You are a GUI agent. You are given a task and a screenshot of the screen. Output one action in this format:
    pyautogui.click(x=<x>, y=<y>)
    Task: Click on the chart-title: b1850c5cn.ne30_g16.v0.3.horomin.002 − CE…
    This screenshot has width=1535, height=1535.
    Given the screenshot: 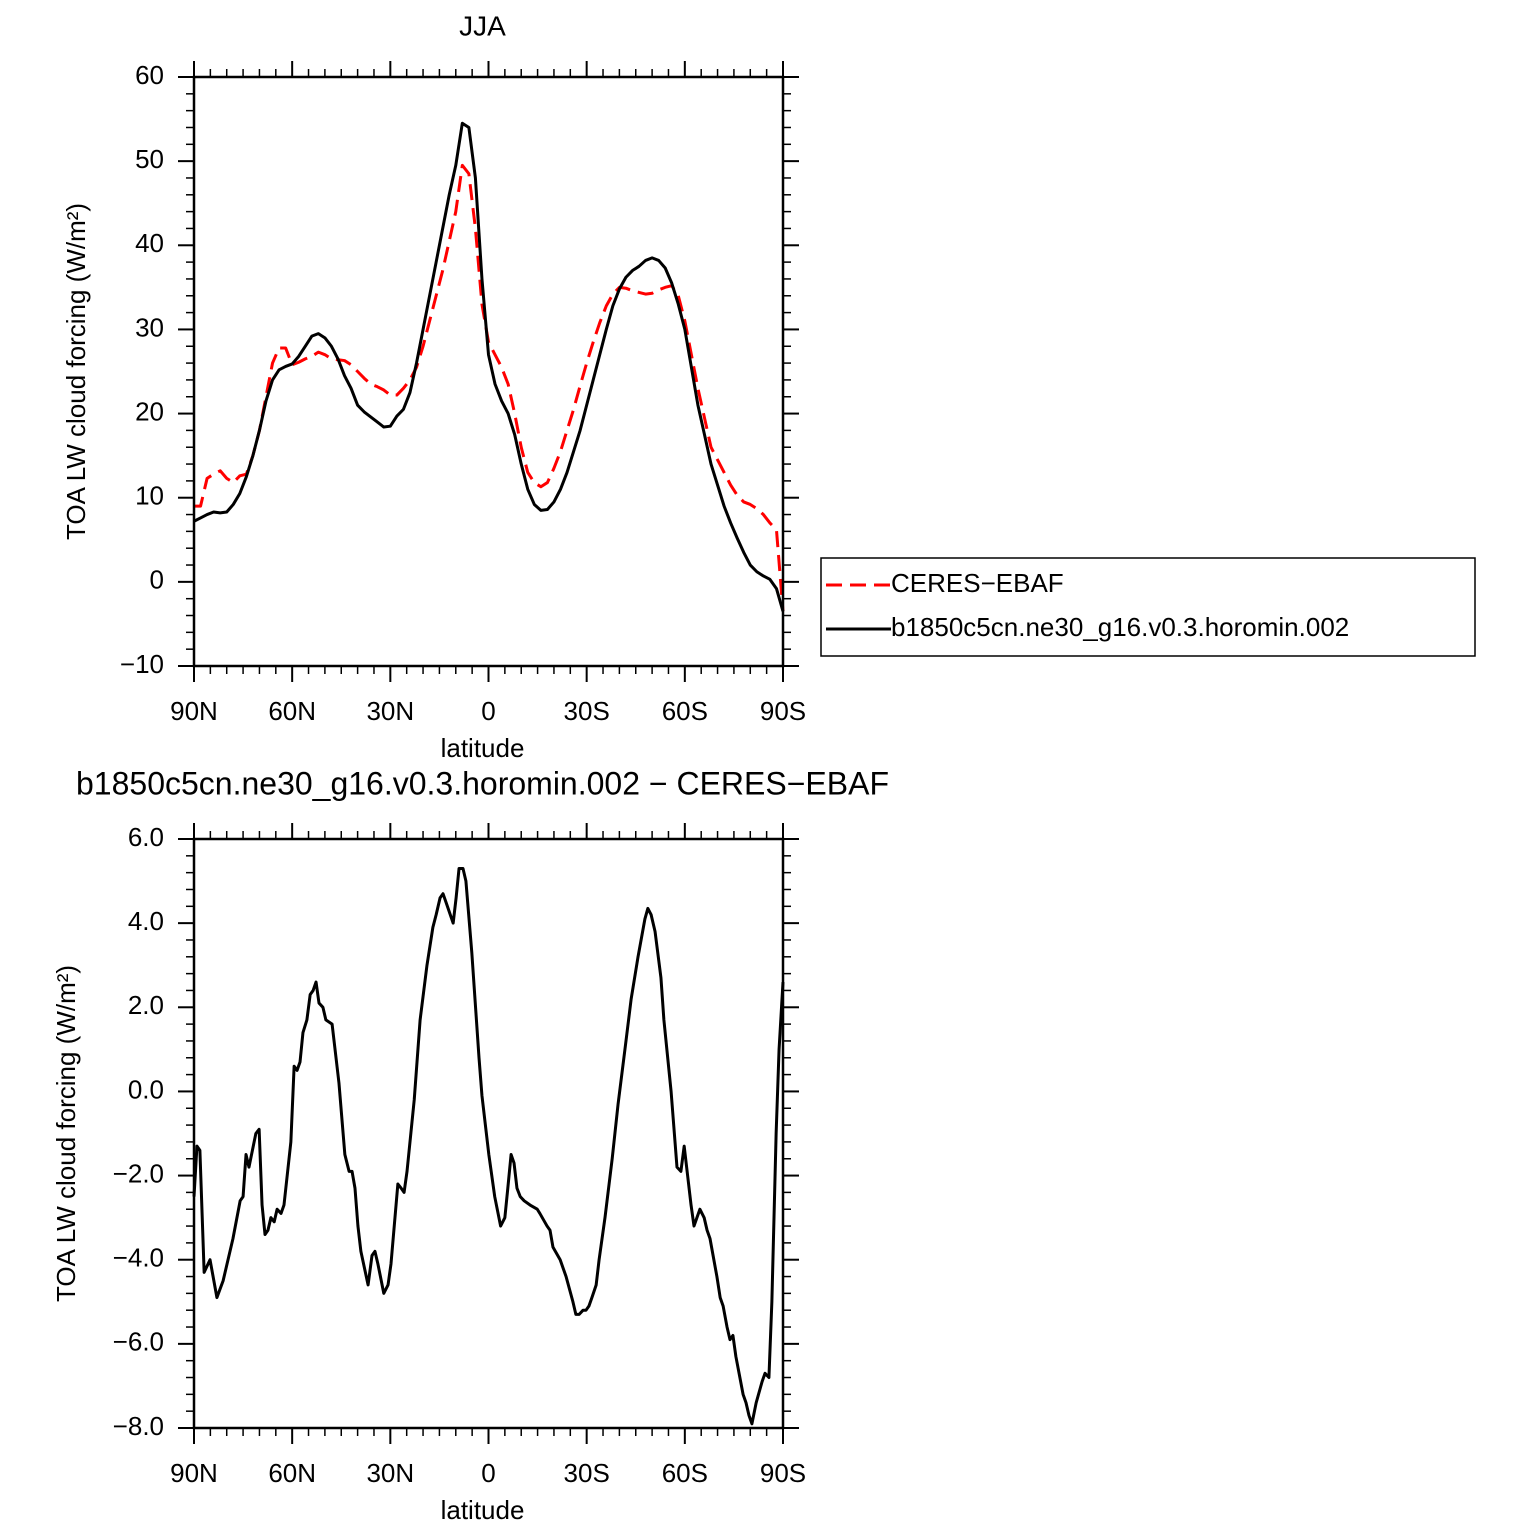 What is the action you would take?
    pyautogui.click(x=482, y=783)
    